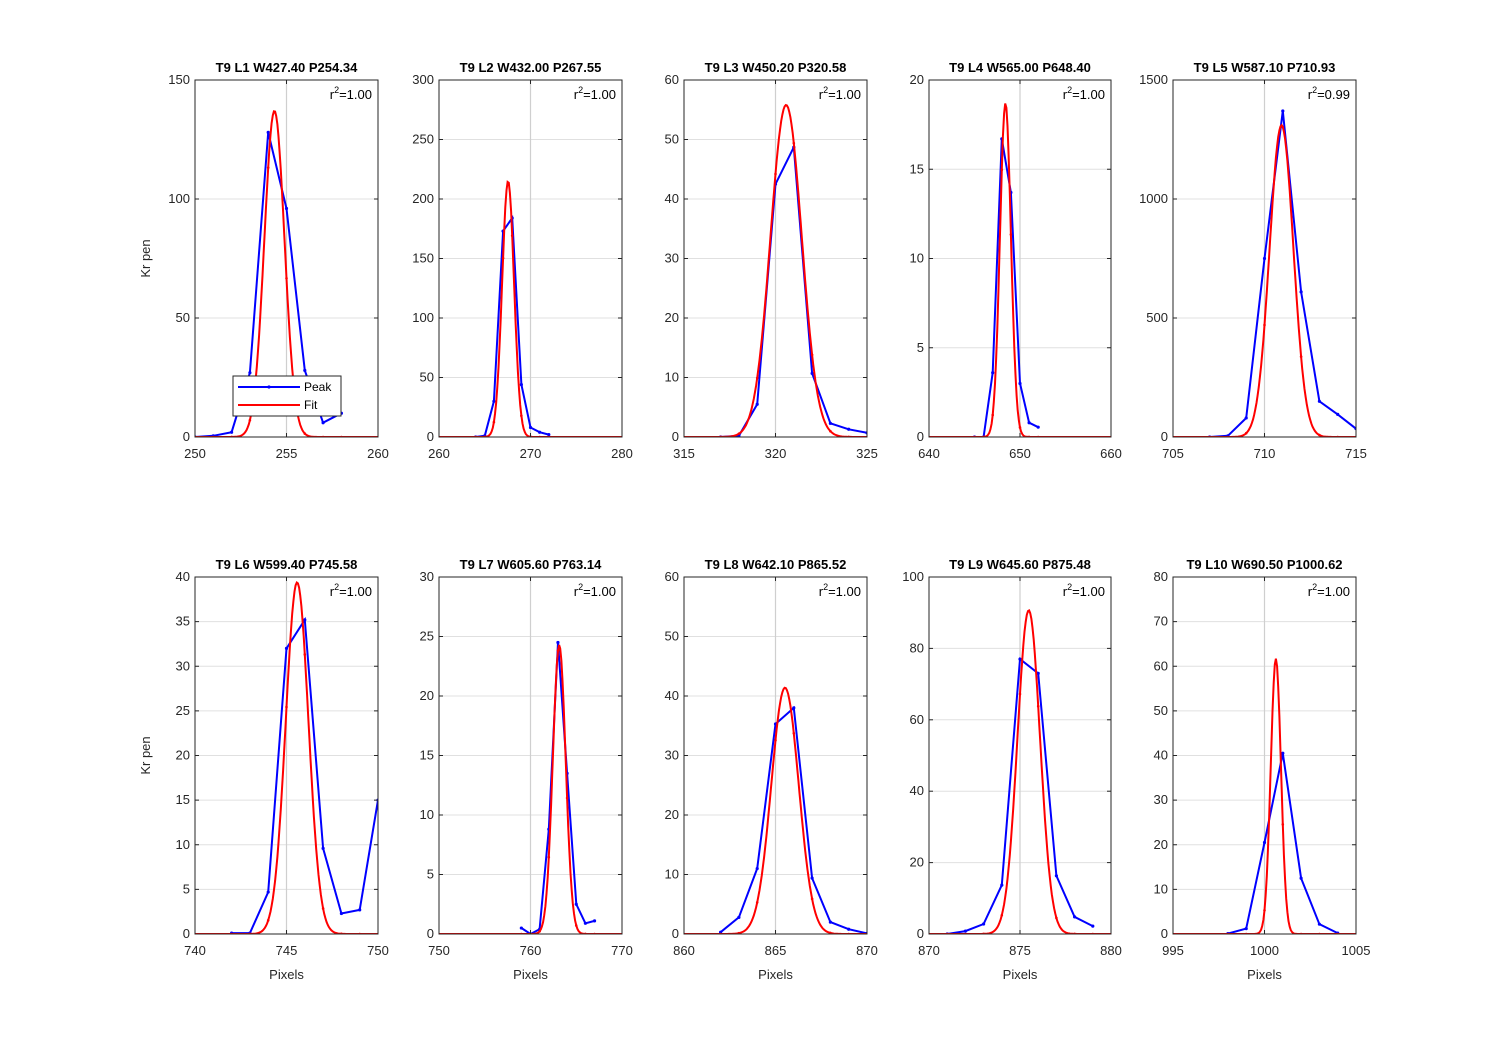  What do you see at coordinates (1333, 94) in the screenshot?
I see `r-squared-value: =0.99` at bounding box center [1333, 94].